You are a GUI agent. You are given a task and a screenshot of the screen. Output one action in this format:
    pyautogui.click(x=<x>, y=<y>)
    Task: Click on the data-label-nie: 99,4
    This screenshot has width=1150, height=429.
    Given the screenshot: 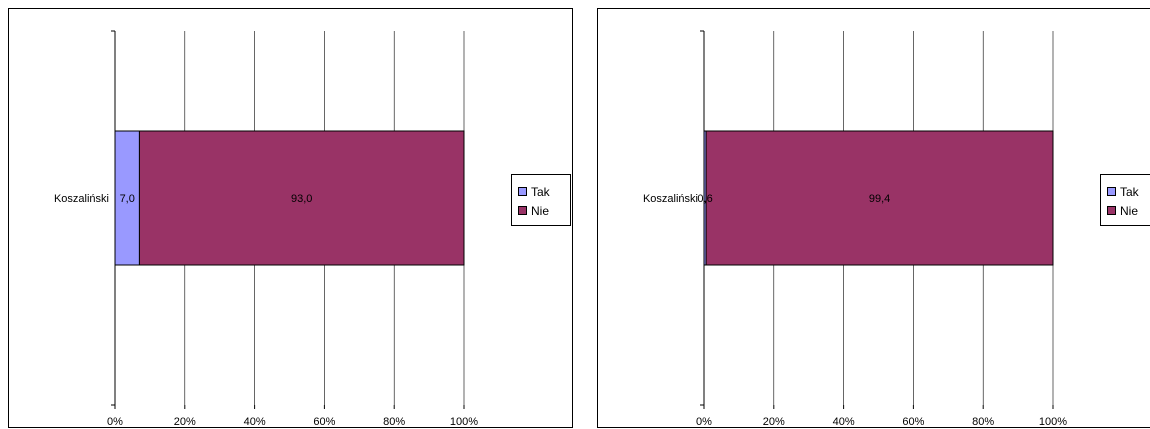 What is the action you would take?
    pyautogui.click(x=879, y=199)
    